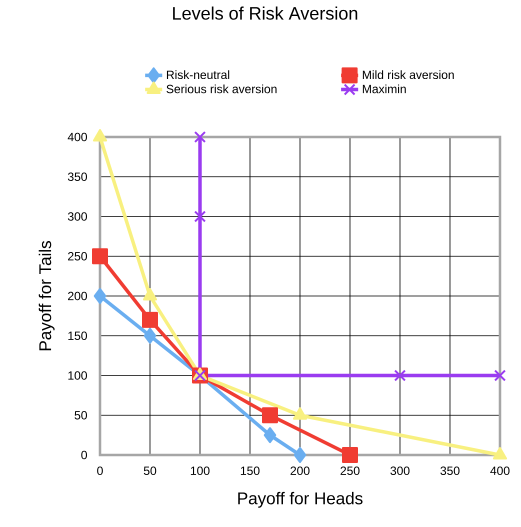 This screenshot has height=527, width=521. What do you see at coordinates (221, 89) in the screenshot?
I see `legend-label: Serious risk aversion` at bounding box center [221, 89].